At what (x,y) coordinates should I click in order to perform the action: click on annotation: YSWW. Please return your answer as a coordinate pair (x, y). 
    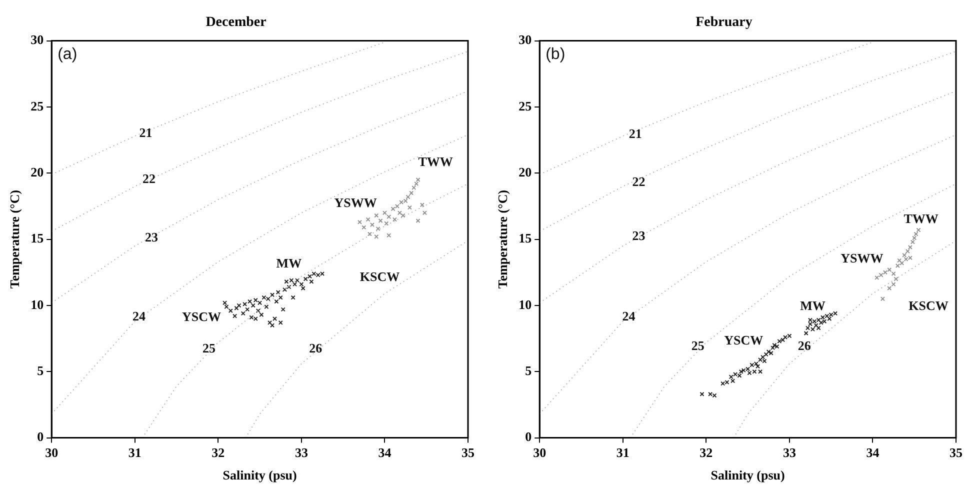
    Looking at the image, I should click on (355, 202).